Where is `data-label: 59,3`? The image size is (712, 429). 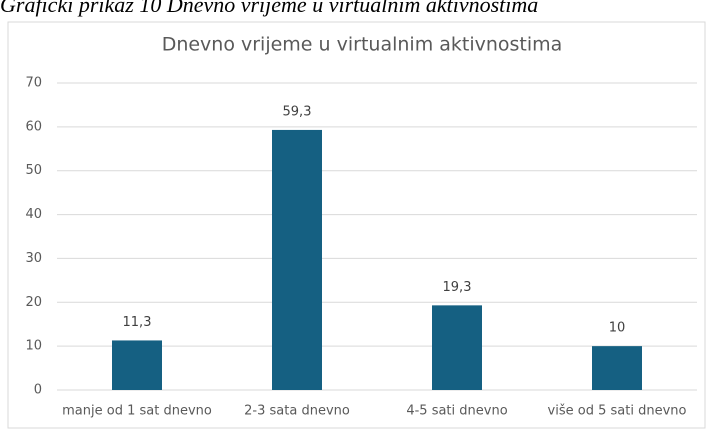 data-label: 59,3 is located at coordinates (297, 111).